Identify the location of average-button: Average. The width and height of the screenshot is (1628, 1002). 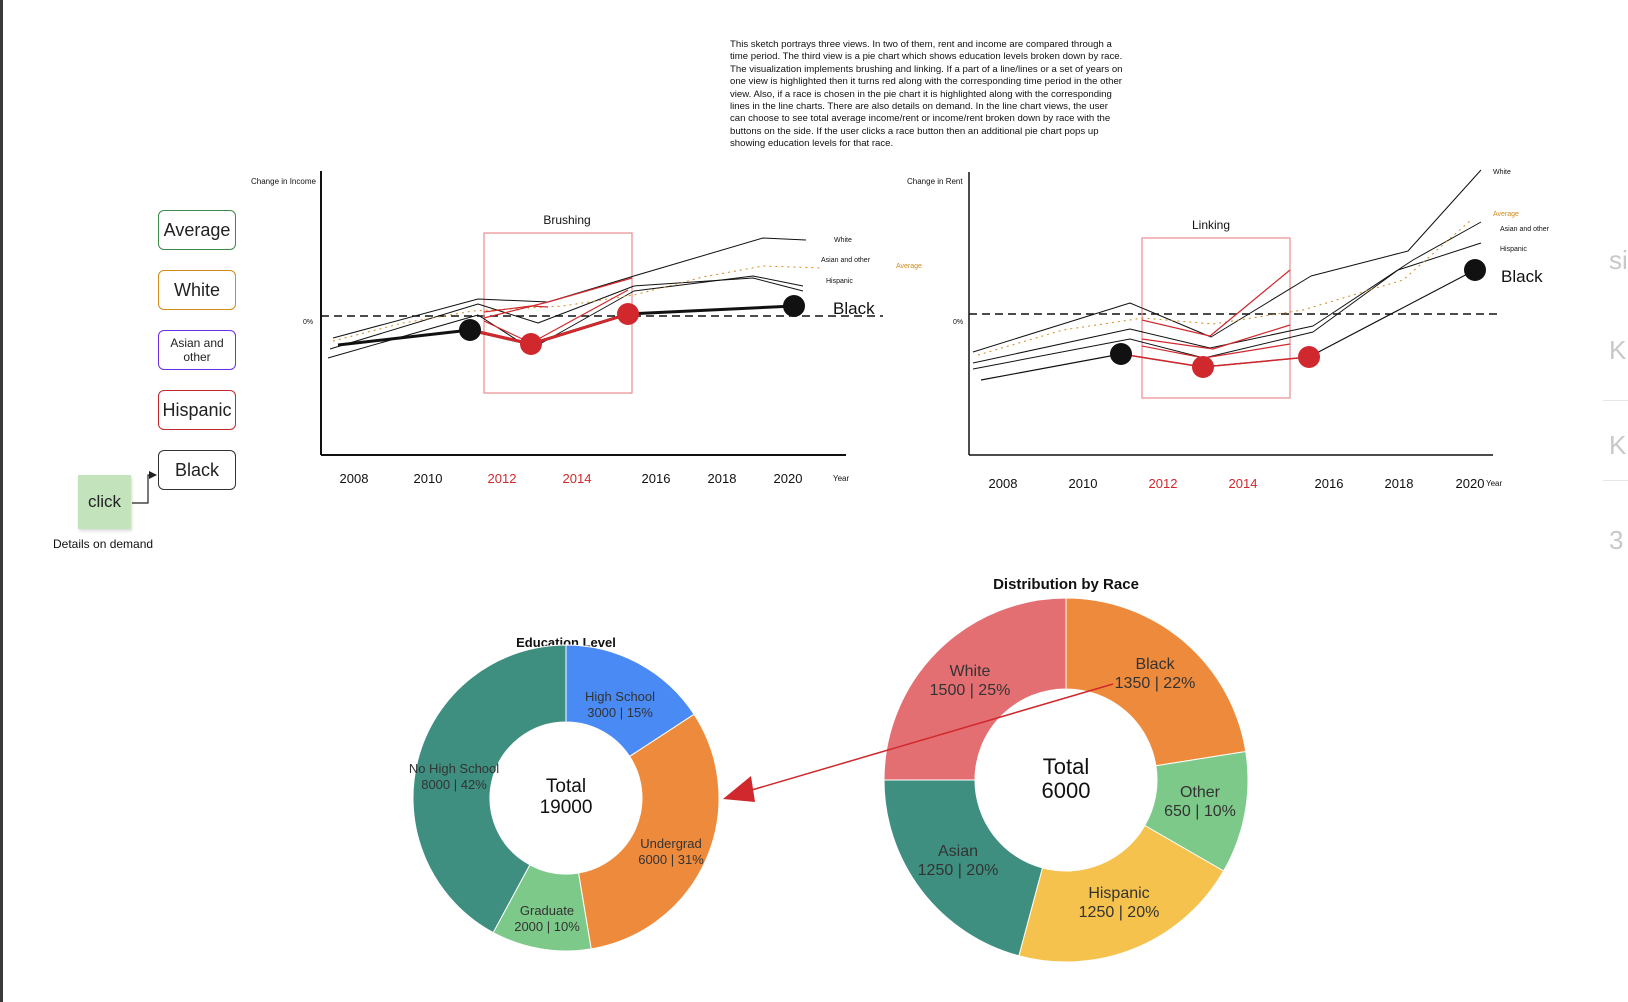
(197, 230).